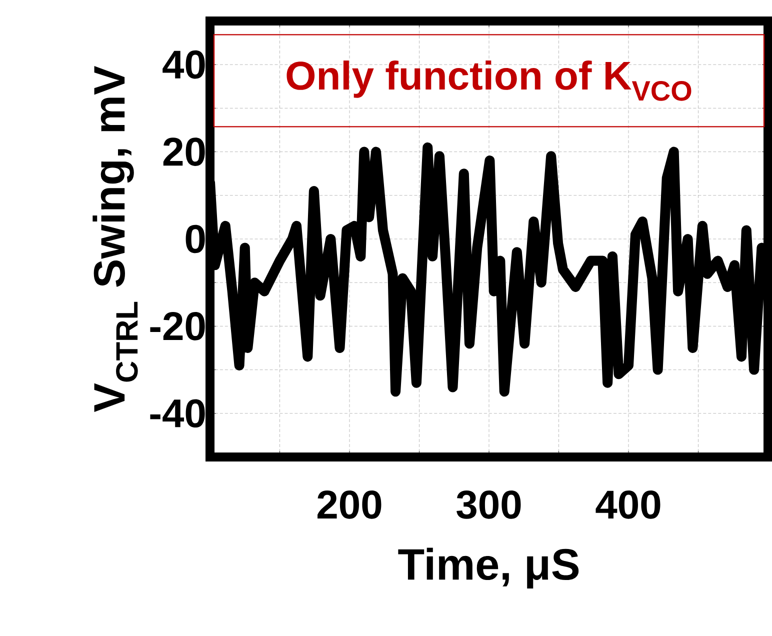  I want to click on y-tick-label: 40, so click(183, 64).